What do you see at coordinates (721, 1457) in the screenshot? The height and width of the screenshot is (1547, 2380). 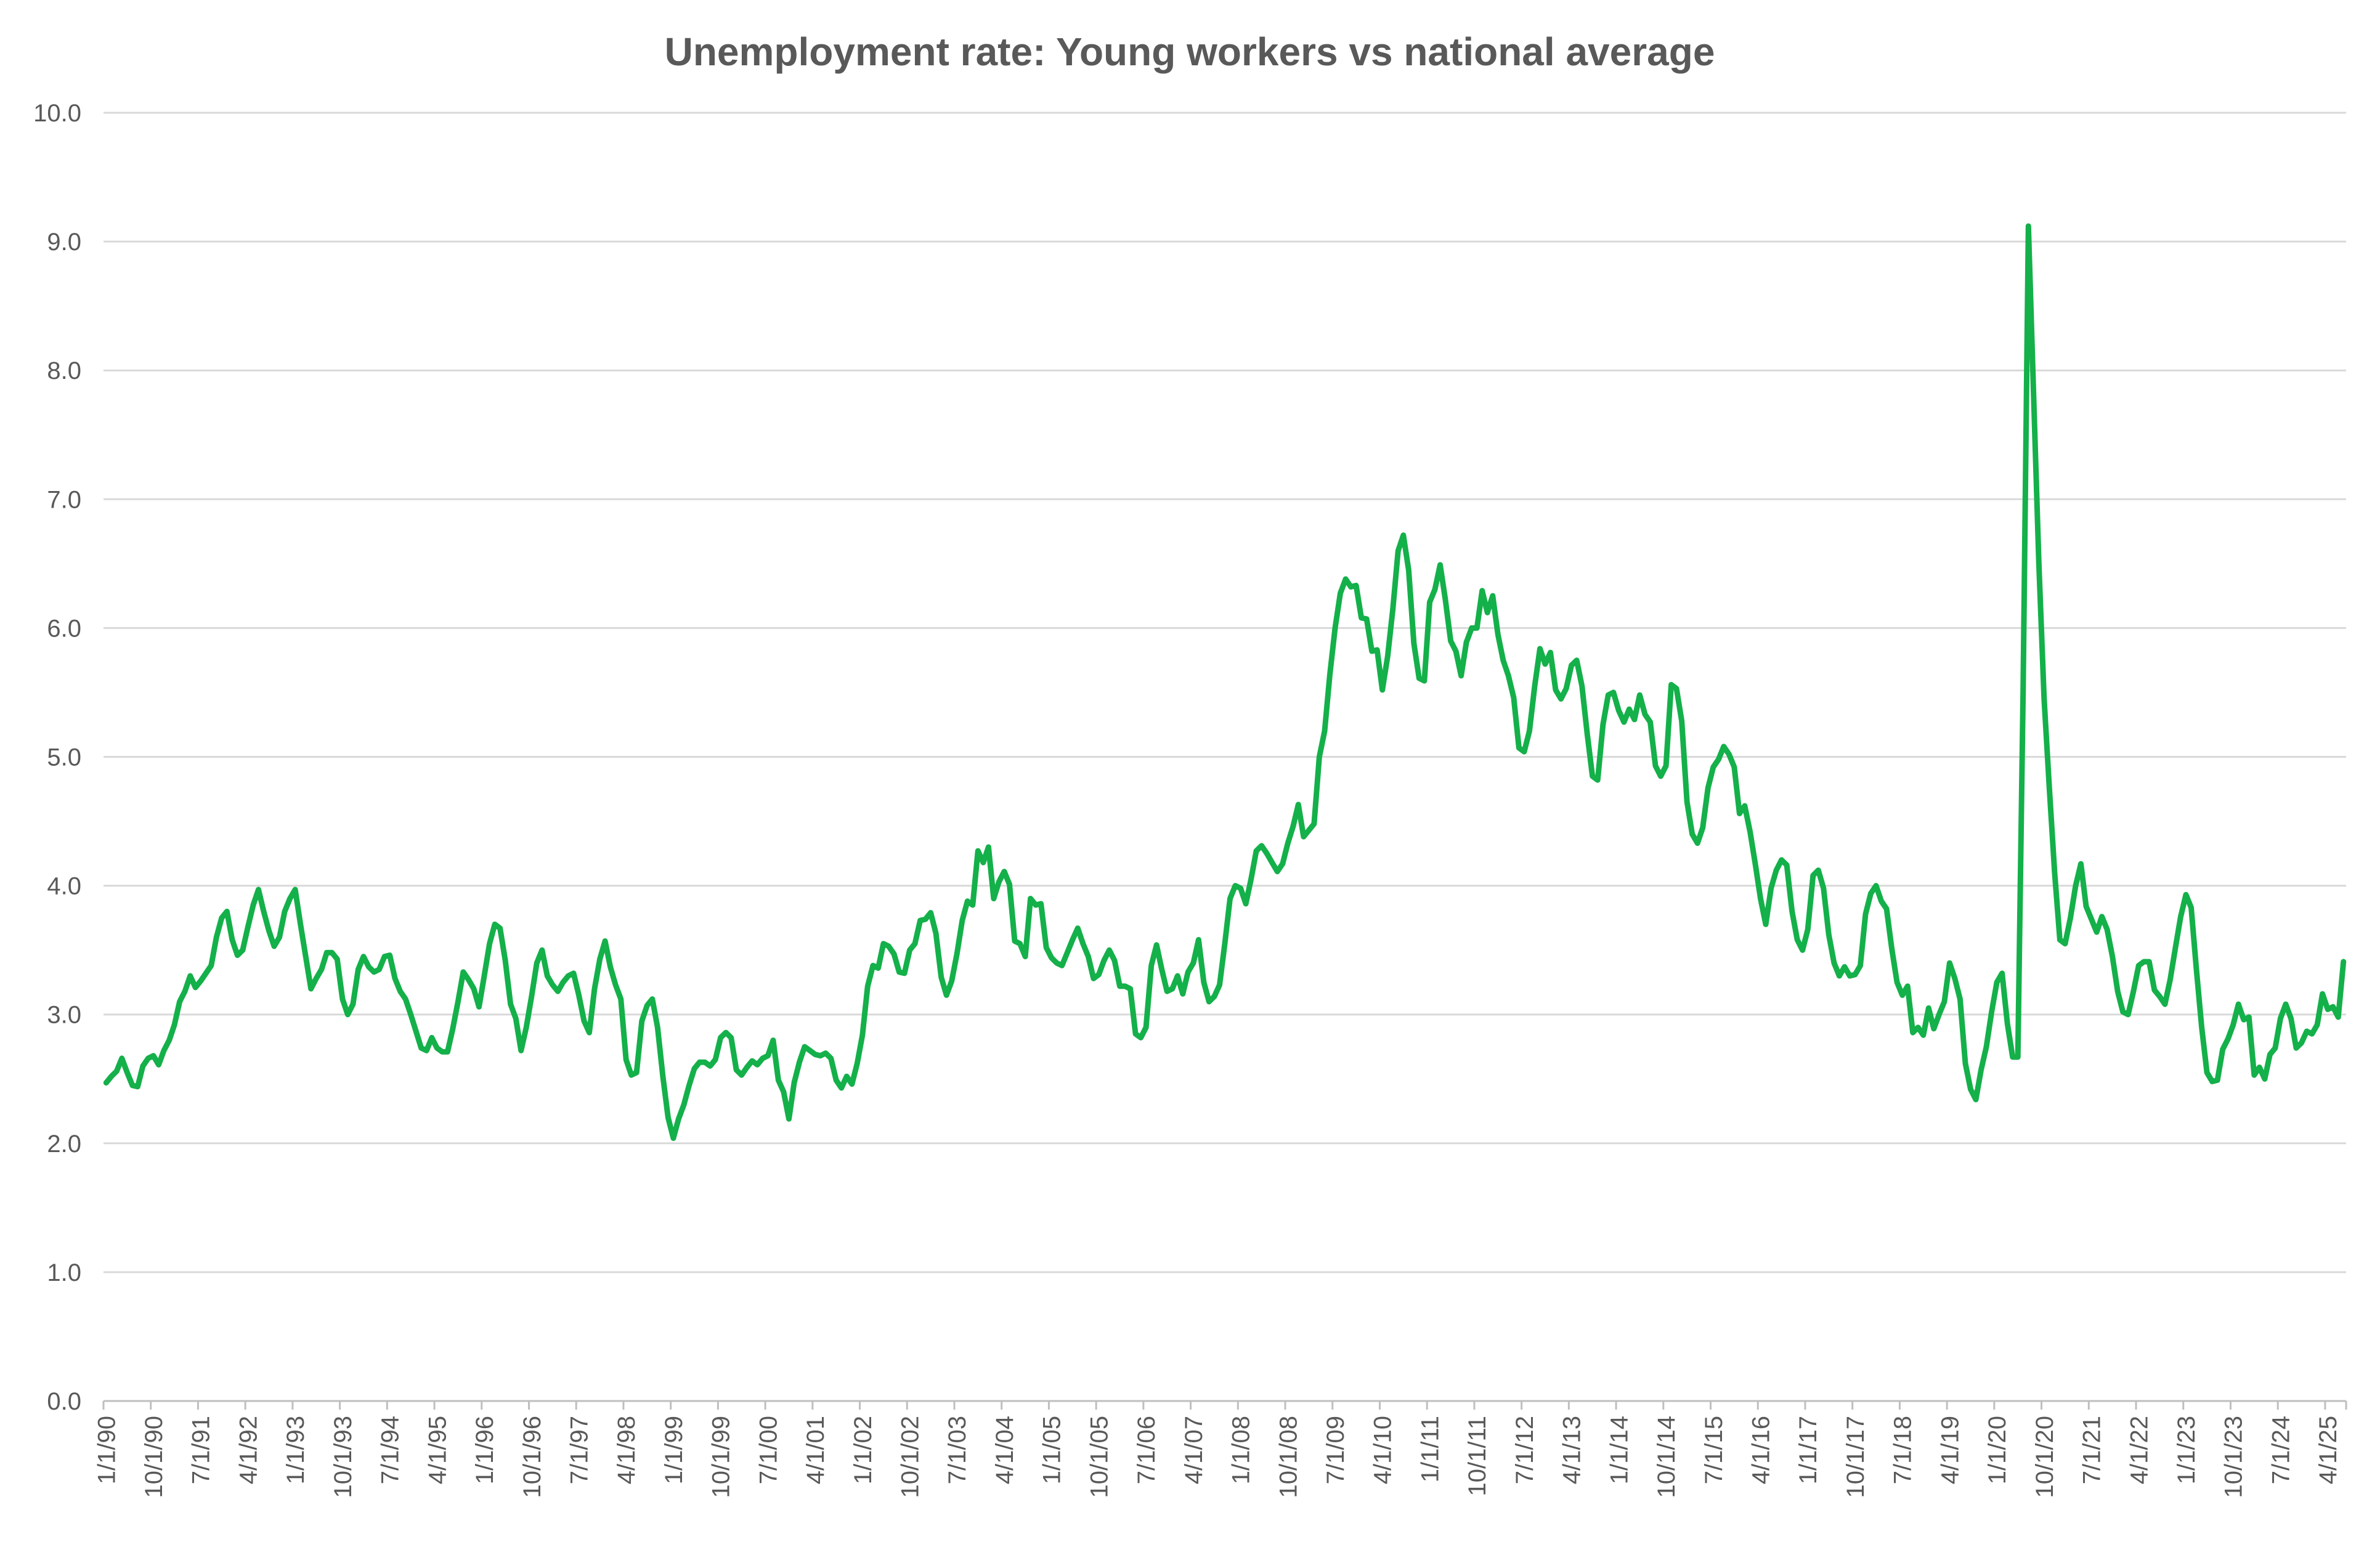 I see `x-tick-label: 10/1/99` at bounding box center [721, 1457].